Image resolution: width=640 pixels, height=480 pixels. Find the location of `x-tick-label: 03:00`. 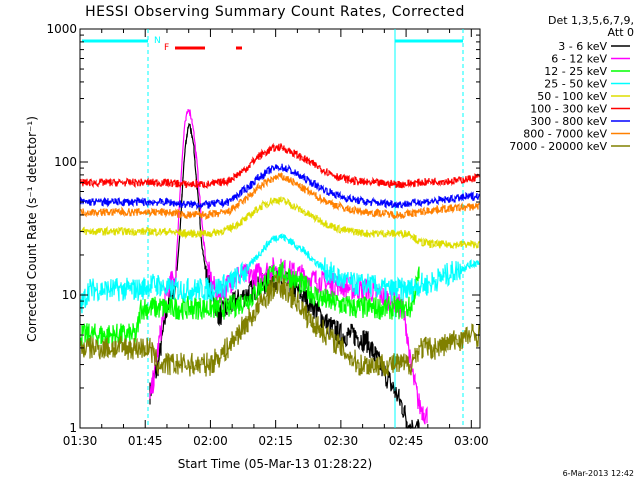

x-tick-label: 03:00 is located at coordinates (471, 441).